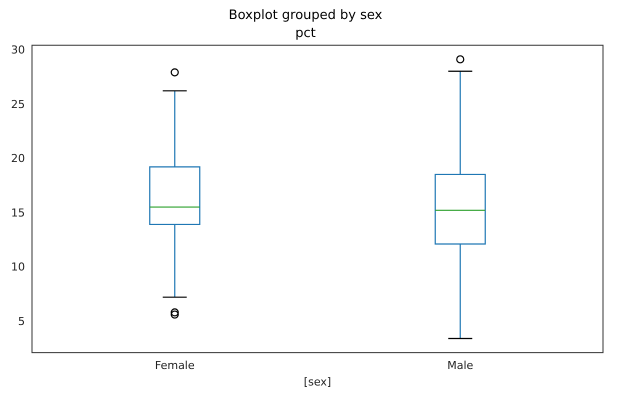 The image size is (619, 397). Describe the element at coordinates (305, 16) in the screenshot. I see `chart-title: Boxplot grouped by sex` at that location.